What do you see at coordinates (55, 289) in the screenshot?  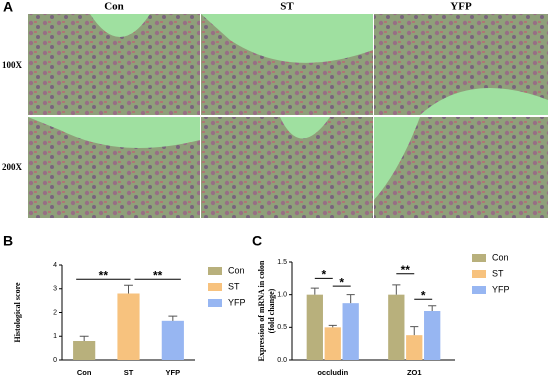 I see `y-tick-label: 3` at bounding box center [55, 289].